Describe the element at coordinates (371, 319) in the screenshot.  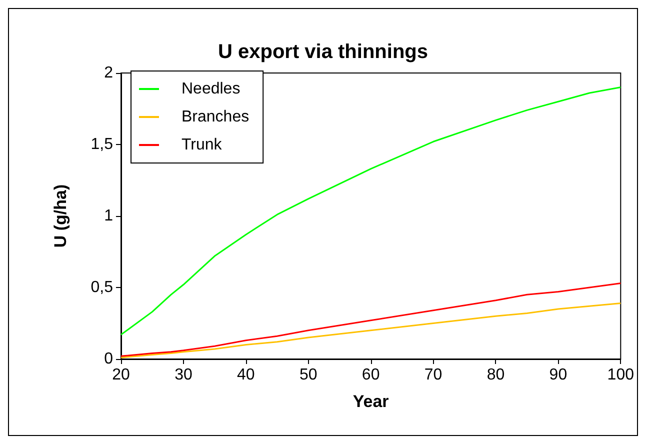
I see `line-series` at that location.